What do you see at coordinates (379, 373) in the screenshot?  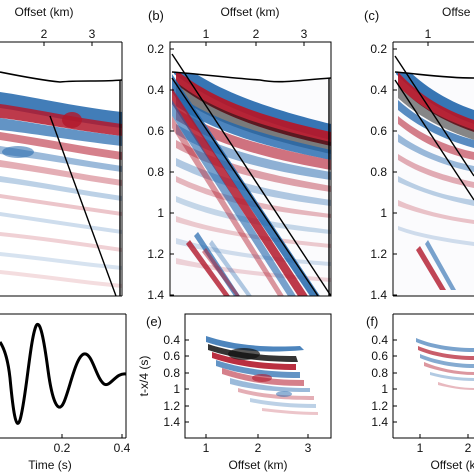 I see `panel-f-ytick-label: 0.8` at bounding box center [379, 373].